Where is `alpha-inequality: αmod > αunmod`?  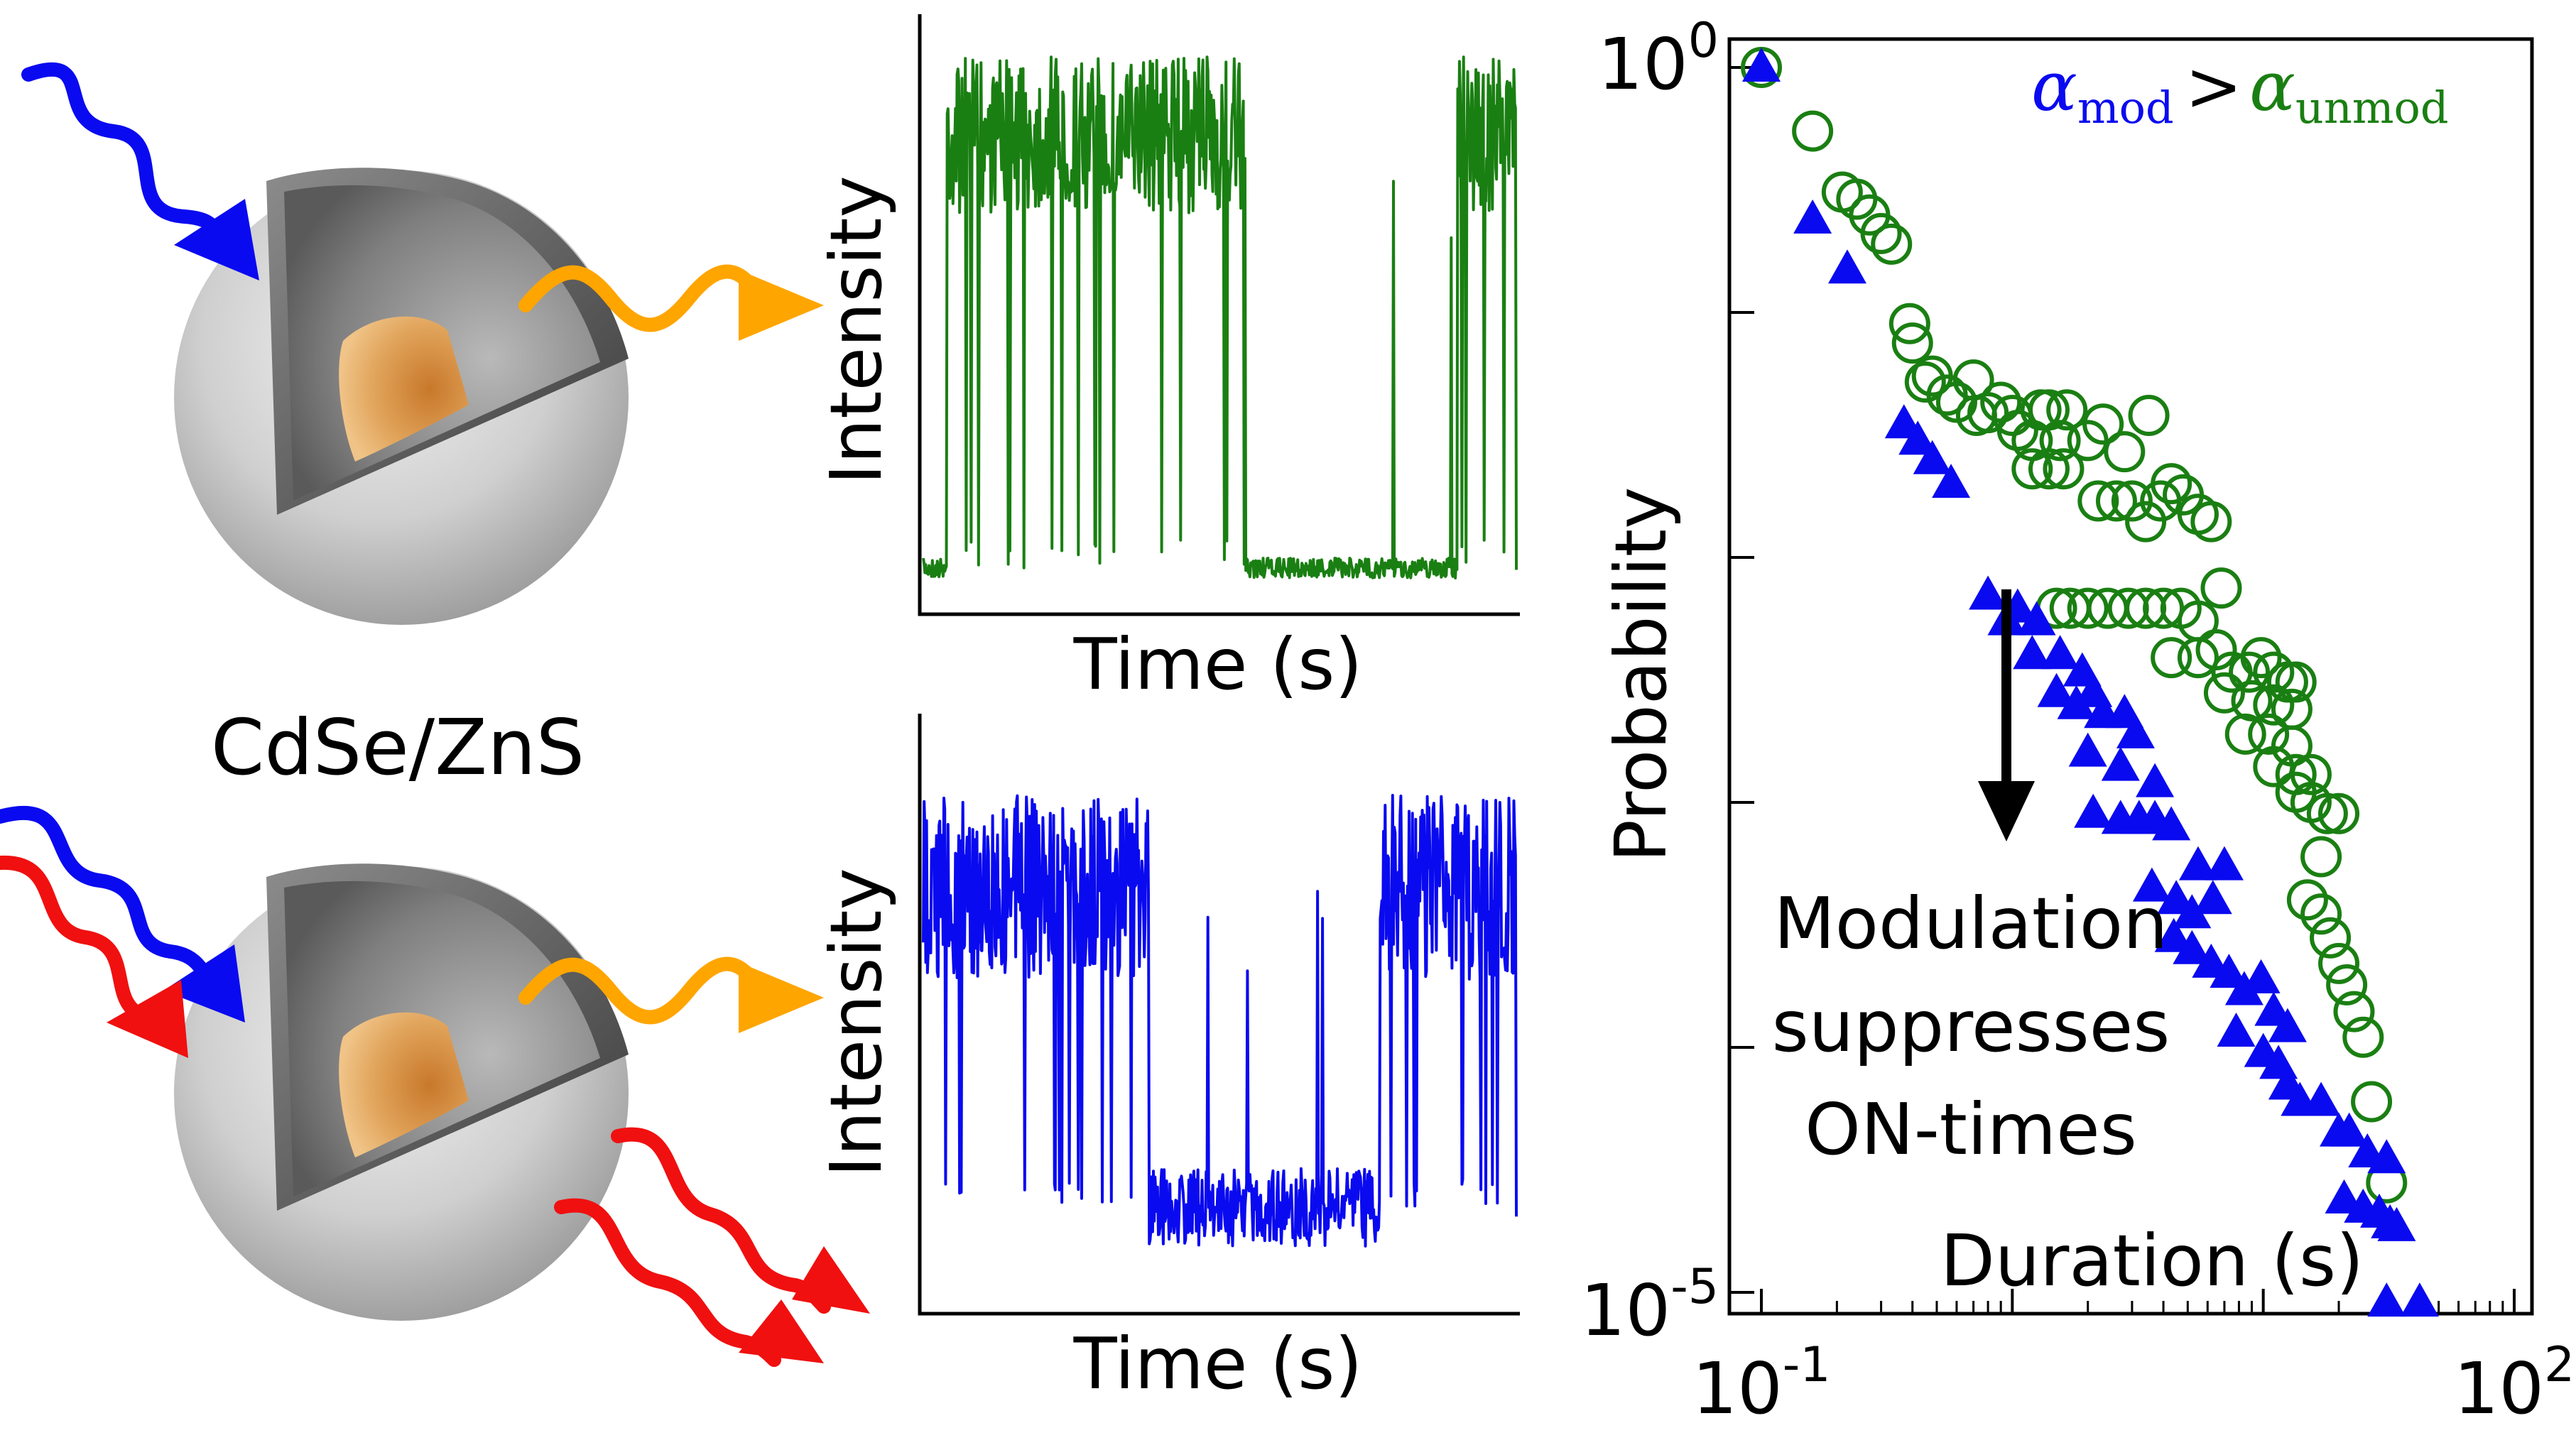 alpha-inequality: αmod > αunmod is located at coordinates (2240, 90).